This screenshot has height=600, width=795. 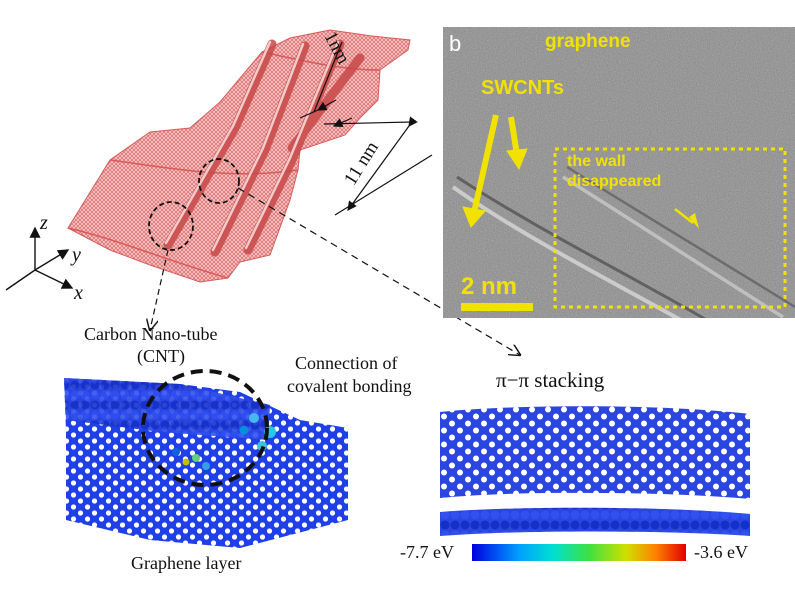 I want to click on cnt-highlight-circle, so click(x=171, y=226).